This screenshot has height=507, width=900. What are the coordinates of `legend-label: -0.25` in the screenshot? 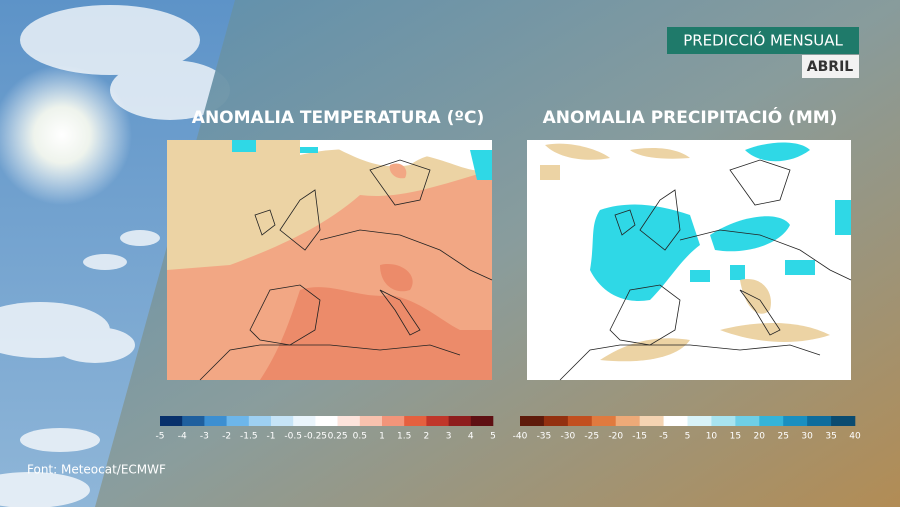 It's located at (315, 437).